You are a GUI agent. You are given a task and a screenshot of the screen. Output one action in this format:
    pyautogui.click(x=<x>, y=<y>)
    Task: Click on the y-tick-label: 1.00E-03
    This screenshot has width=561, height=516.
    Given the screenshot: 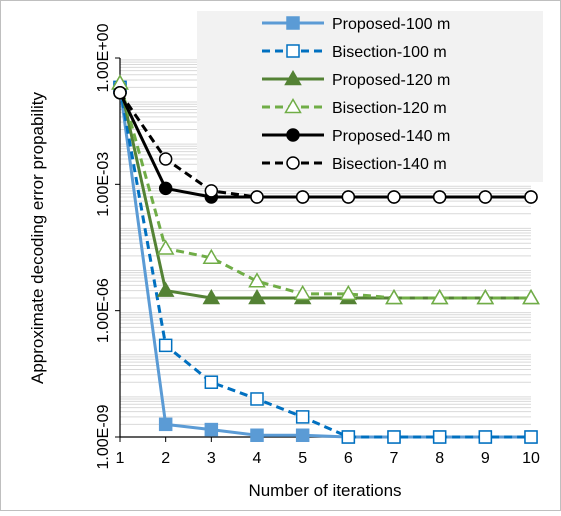 What is the action you would take?
    pyautogui.click(x=103, y=184)
    